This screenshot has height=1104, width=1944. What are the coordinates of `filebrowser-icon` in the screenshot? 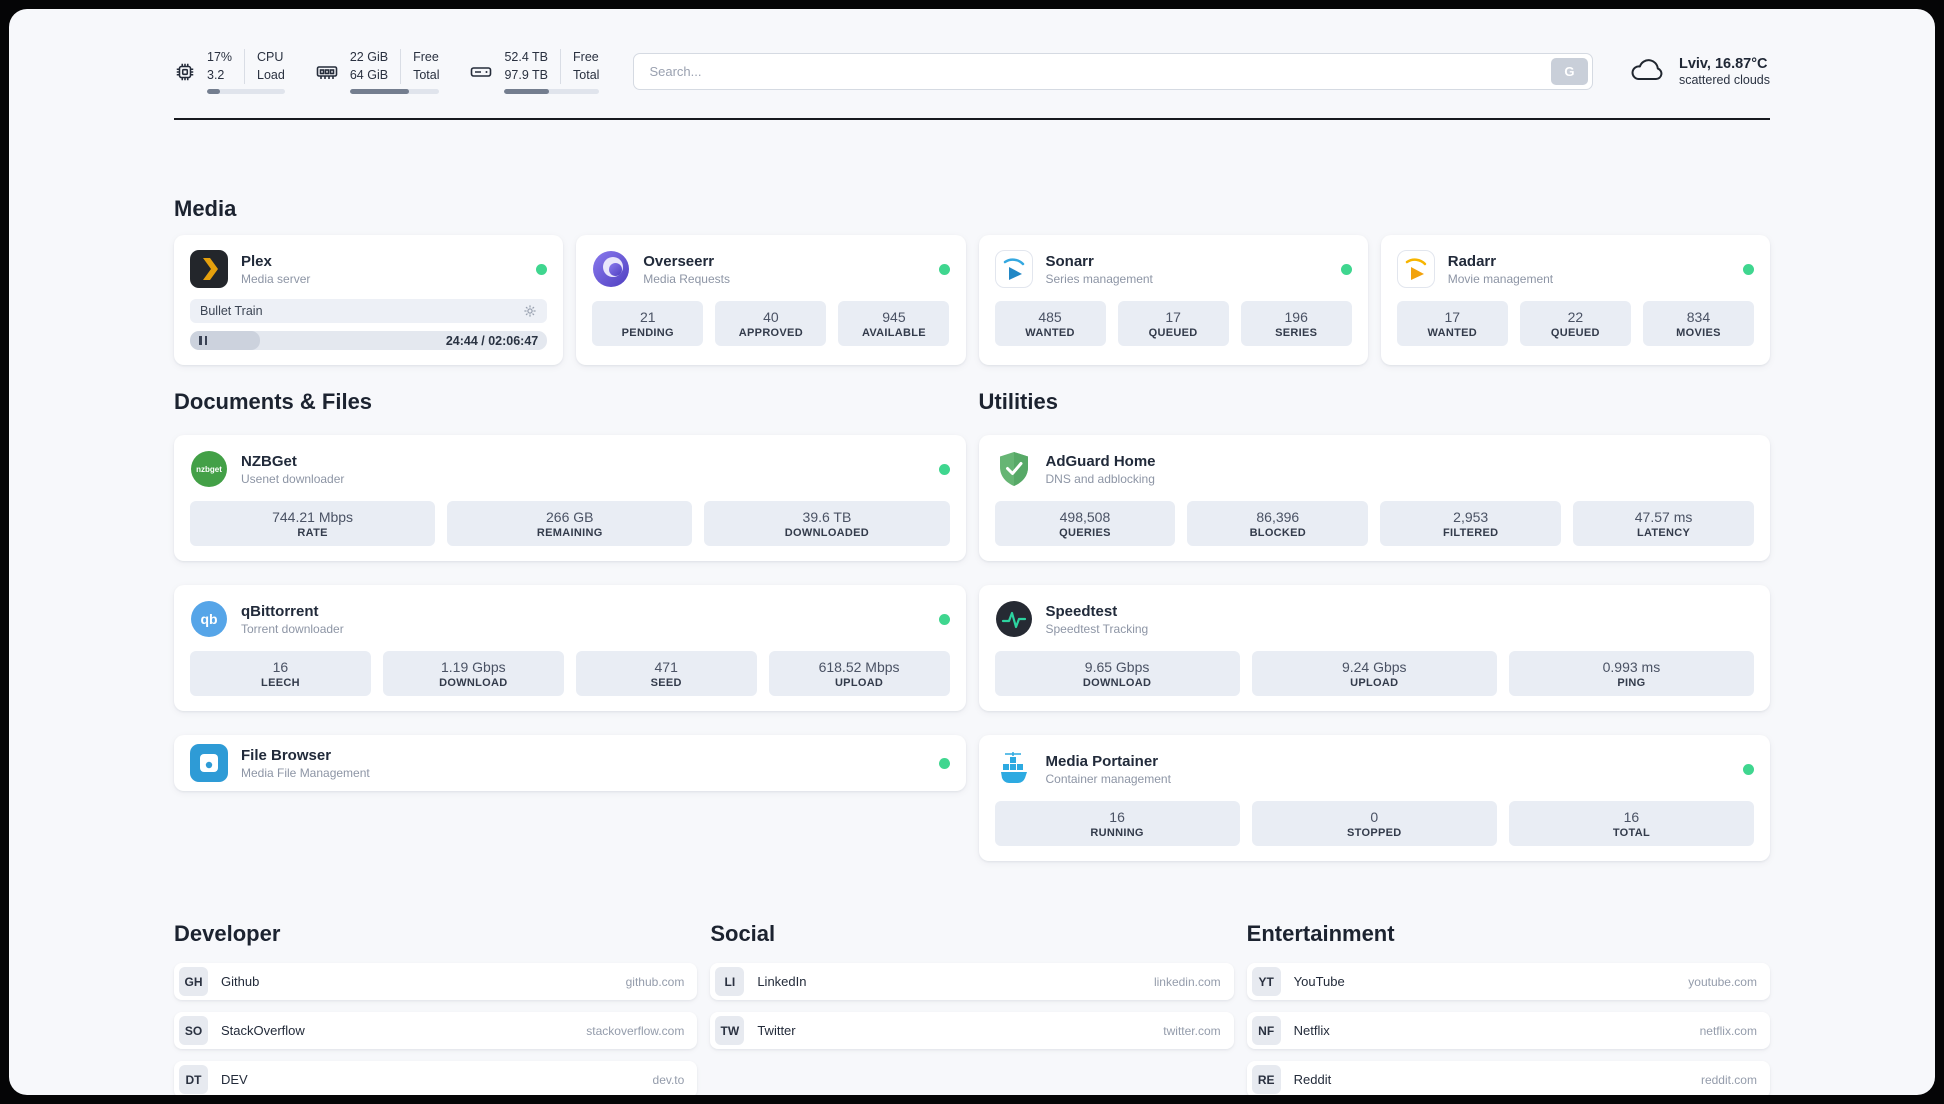 It's located at (209, 763).